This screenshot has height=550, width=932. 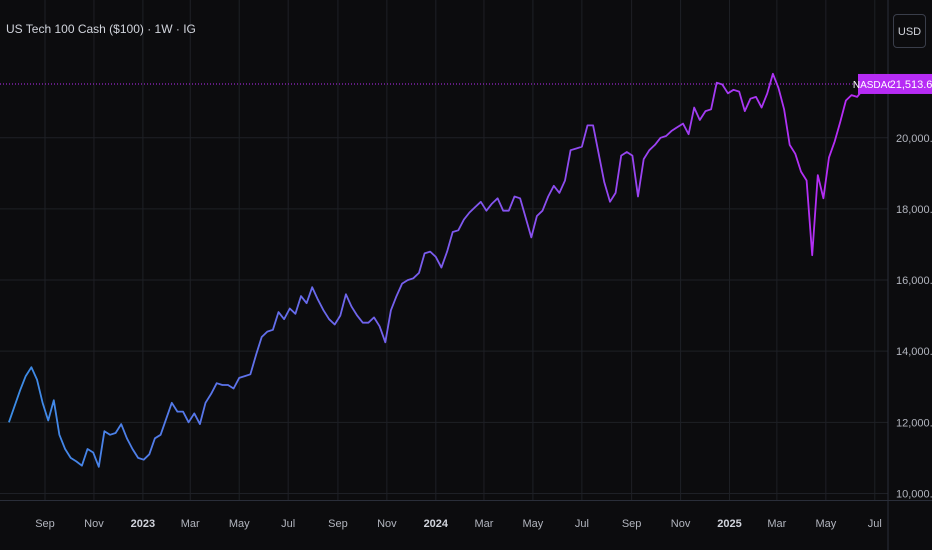 What do you see at coordinates (914, 281) in the screenshot?
I see `y-tick-label: 16,000.0` at bounding box center [914, 281].